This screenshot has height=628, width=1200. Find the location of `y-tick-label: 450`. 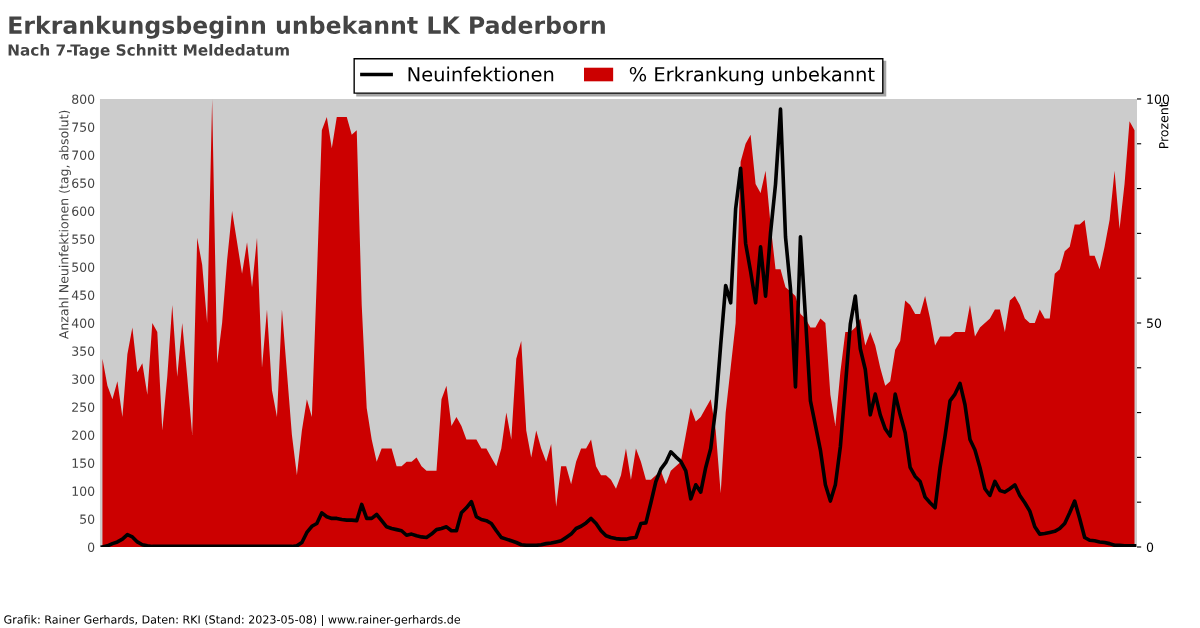

y-tick-label: 450 is located at coordinates (83, 295).